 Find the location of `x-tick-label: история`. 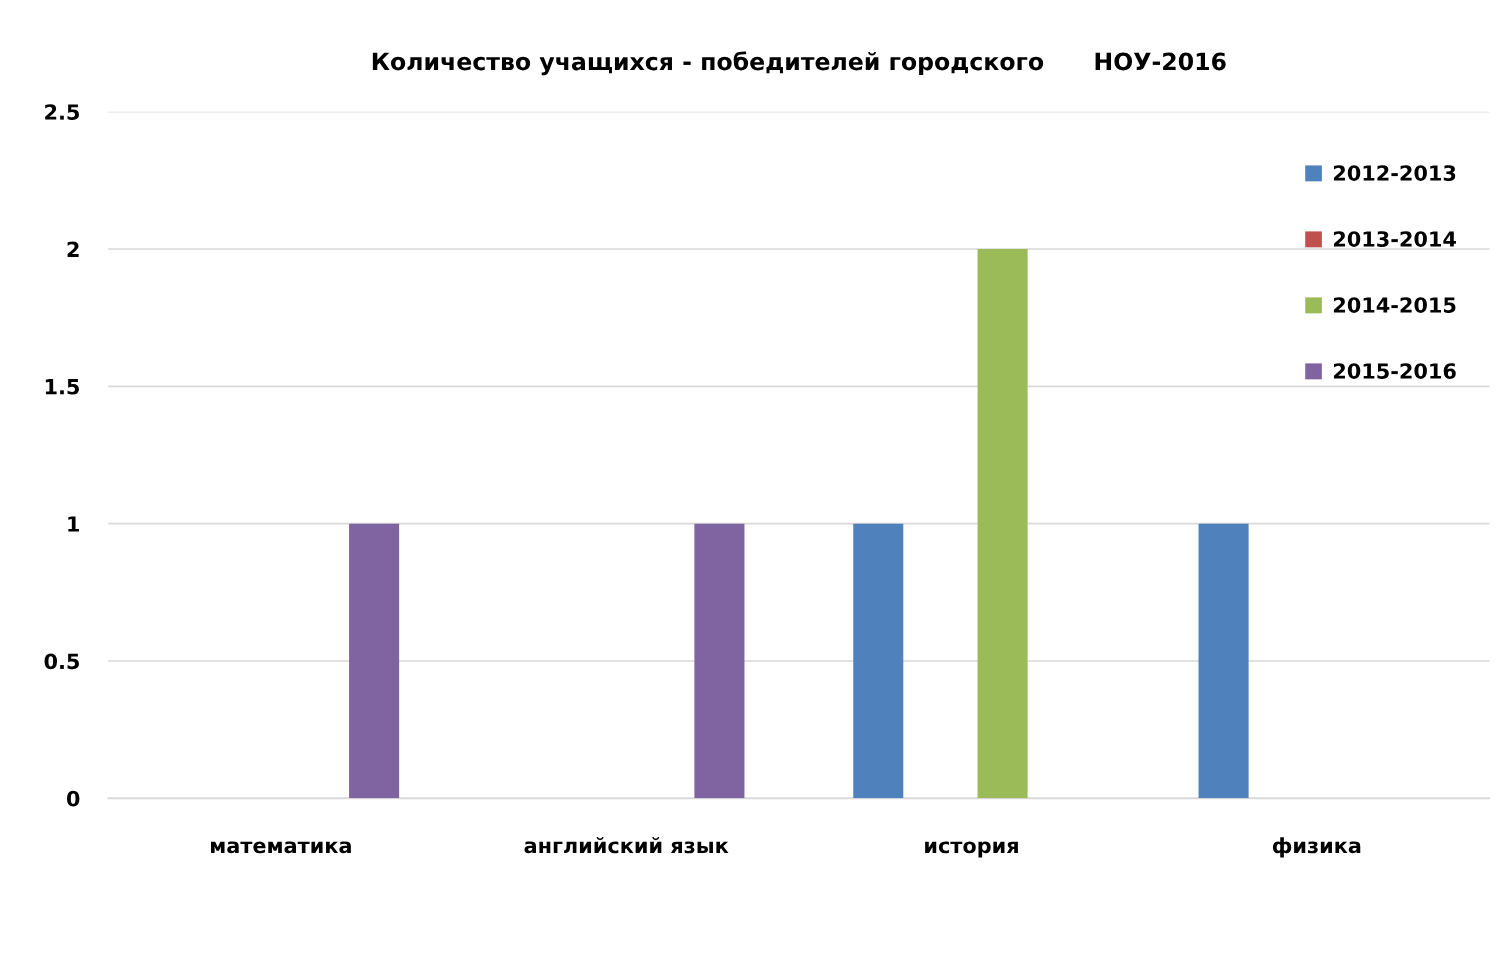

x-tick-label: история is located at coordinates (971, 849).